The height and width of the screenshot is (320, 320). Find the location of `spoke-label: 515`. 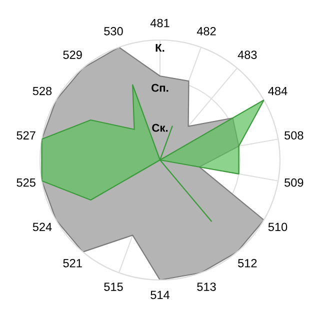

spoke-label: 515 is located at coordinates (113, 286).